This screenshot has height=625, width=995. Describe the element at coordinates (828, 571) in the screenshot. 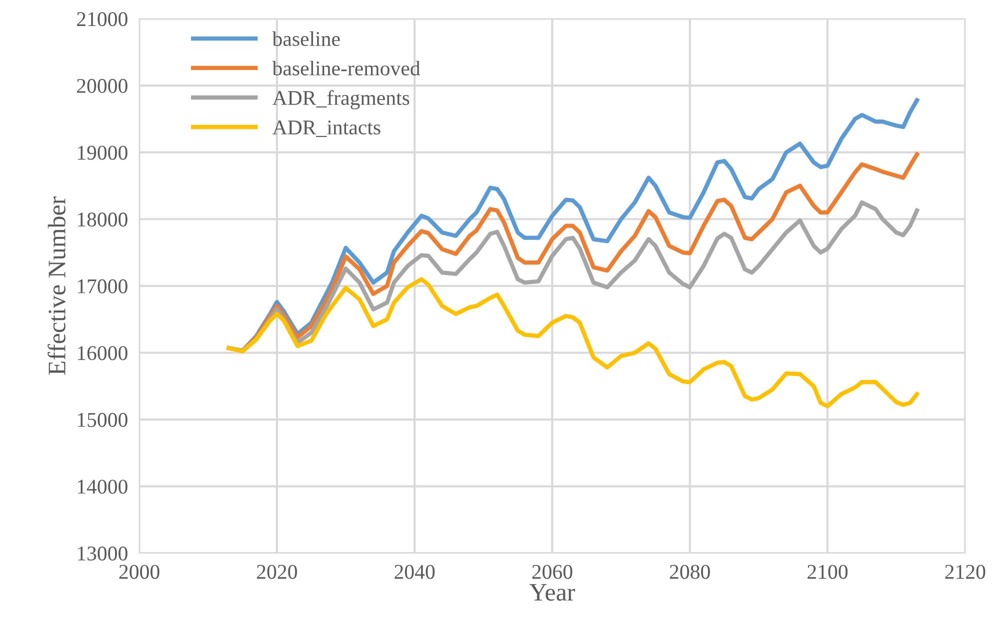

I see `x-tick-label: 2100` at that location.